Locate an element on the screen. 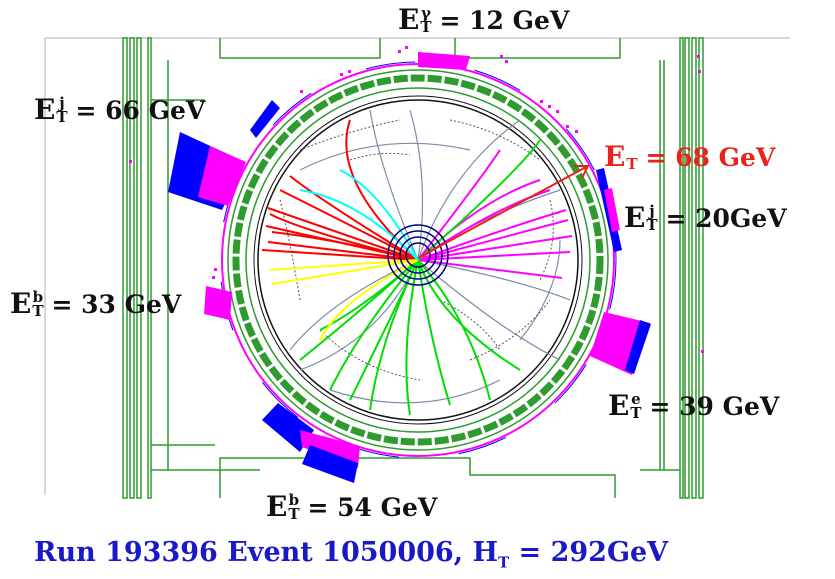  bjet2-et-sup: b is located at coordinates (294, 500).